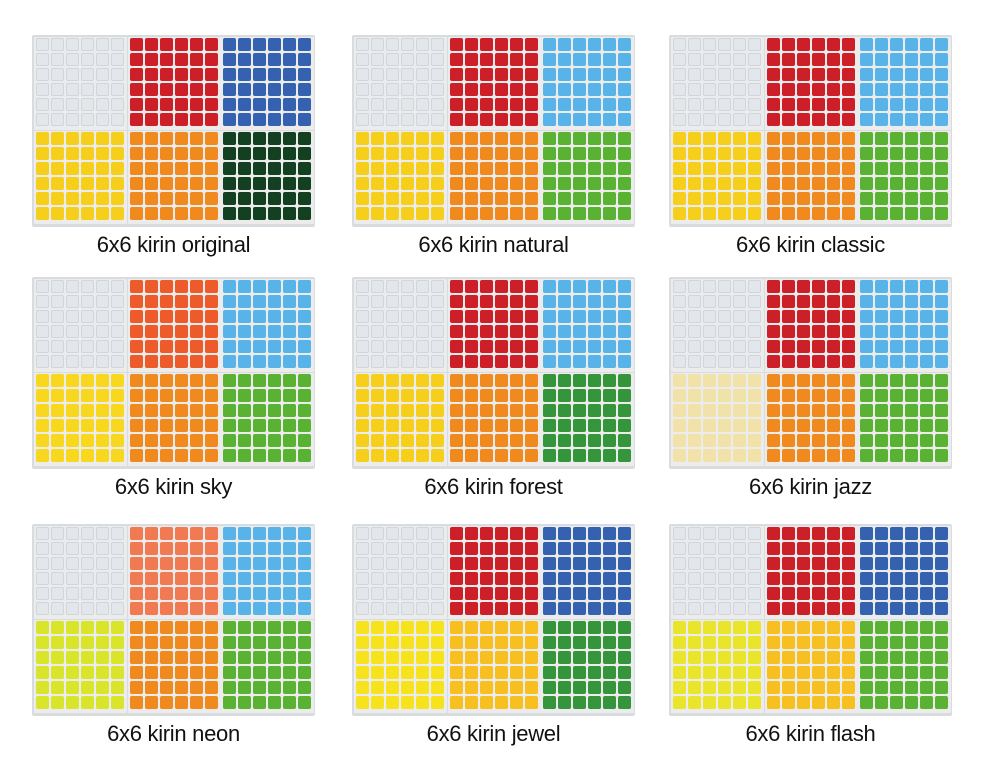 The height and width of the screenshot is (775, 1000). I want to click on sticker-sheet, so click(493, 620).